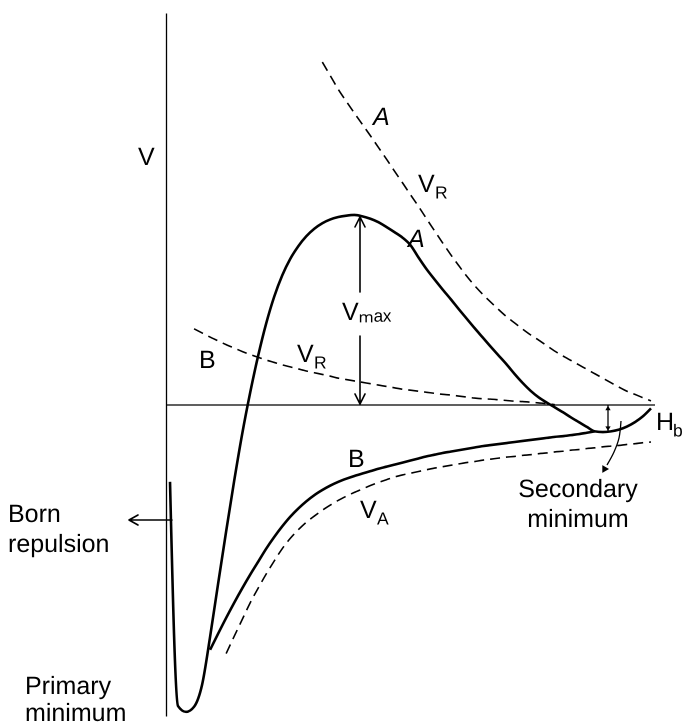 This screenshot has width=687, height=726. Describe the element at coordinates (367, 312) in the screenshot. I see `annotation: Vₘₐₓ` at that location.